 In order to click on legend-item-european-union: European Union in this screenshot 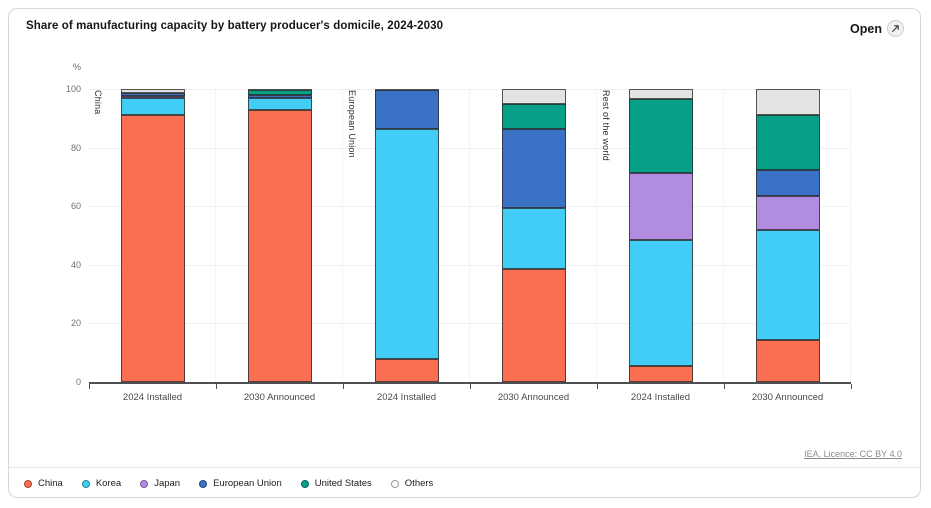, I will do `click(240, 483)`.